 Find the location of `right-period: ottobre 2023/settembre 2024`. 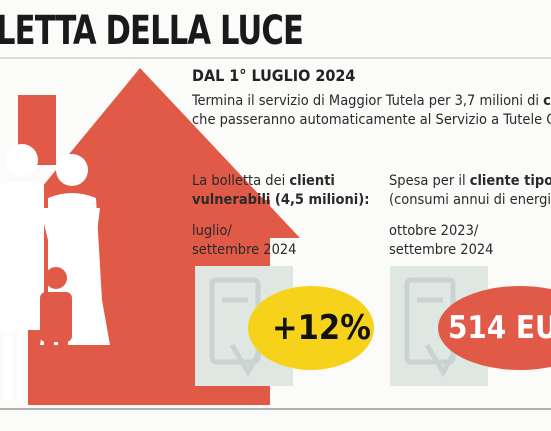

right-period: ottobre 2023/settembre 2024 is located at coordinates (441, 241).